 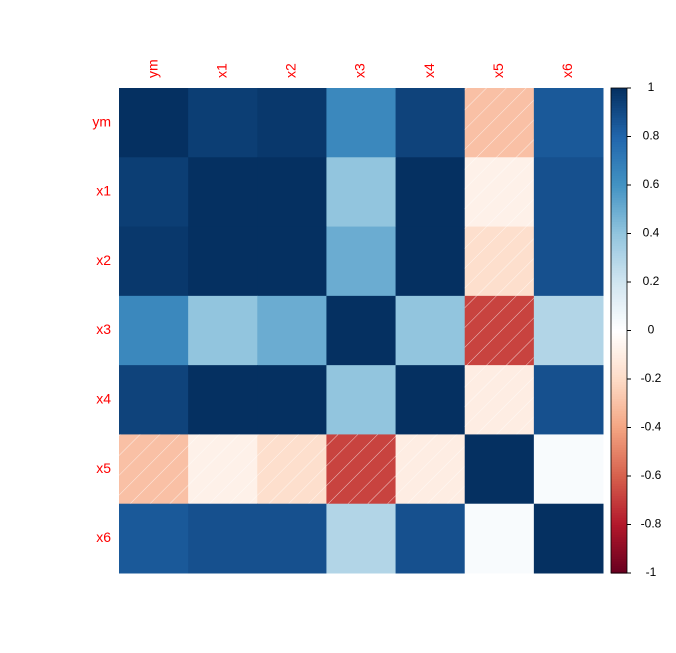 I want to click on colorbar-tick-label: 0.6, so click(x=651, y=184).